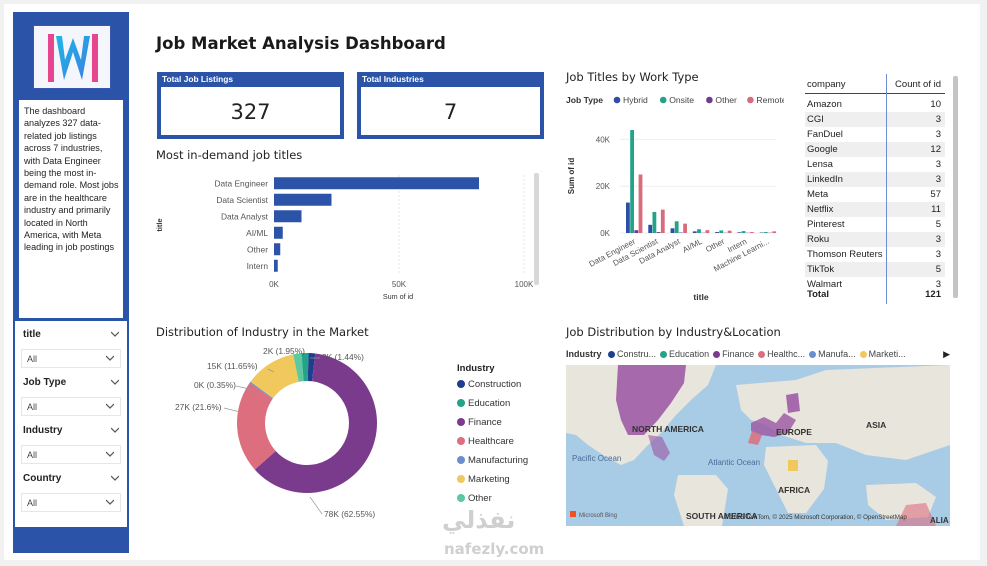 This screenshot has height=566, width=987. Describe the element at coordinates (935, 149) in the screenshot. I see `cell-count: 12` at that location.